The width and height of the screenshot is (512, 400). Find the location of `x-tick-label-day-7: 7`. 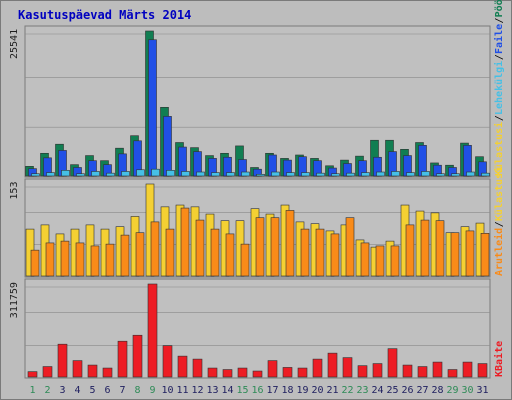

x-tick-label-day-7: 7 is located at coordinates (122, 390).